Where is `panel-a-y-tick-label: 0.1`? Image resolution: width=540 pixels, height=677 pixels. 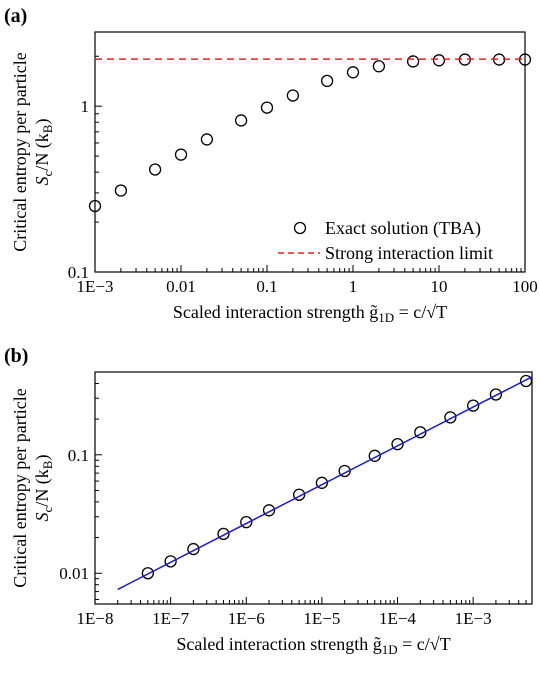 panel-a-y-tick-label: 0.1 is located at coordinates (78, 272).